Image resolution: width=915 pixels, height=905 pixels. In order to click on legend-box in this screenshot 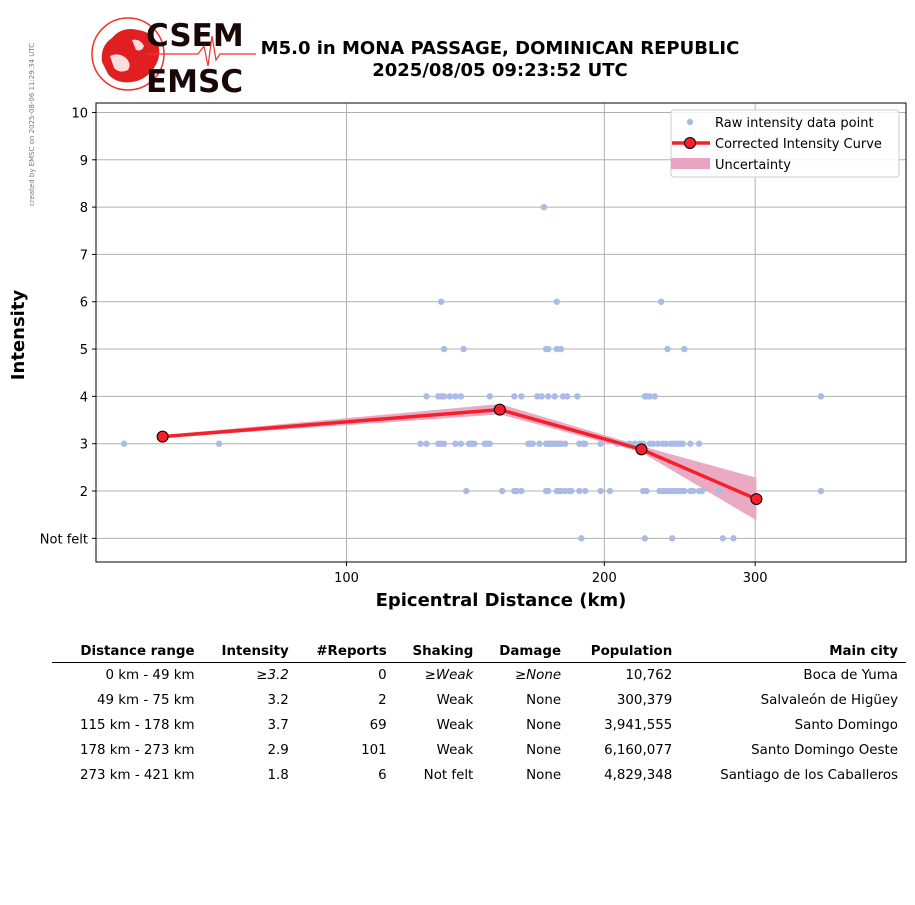, I will do `click(785, 143)`.